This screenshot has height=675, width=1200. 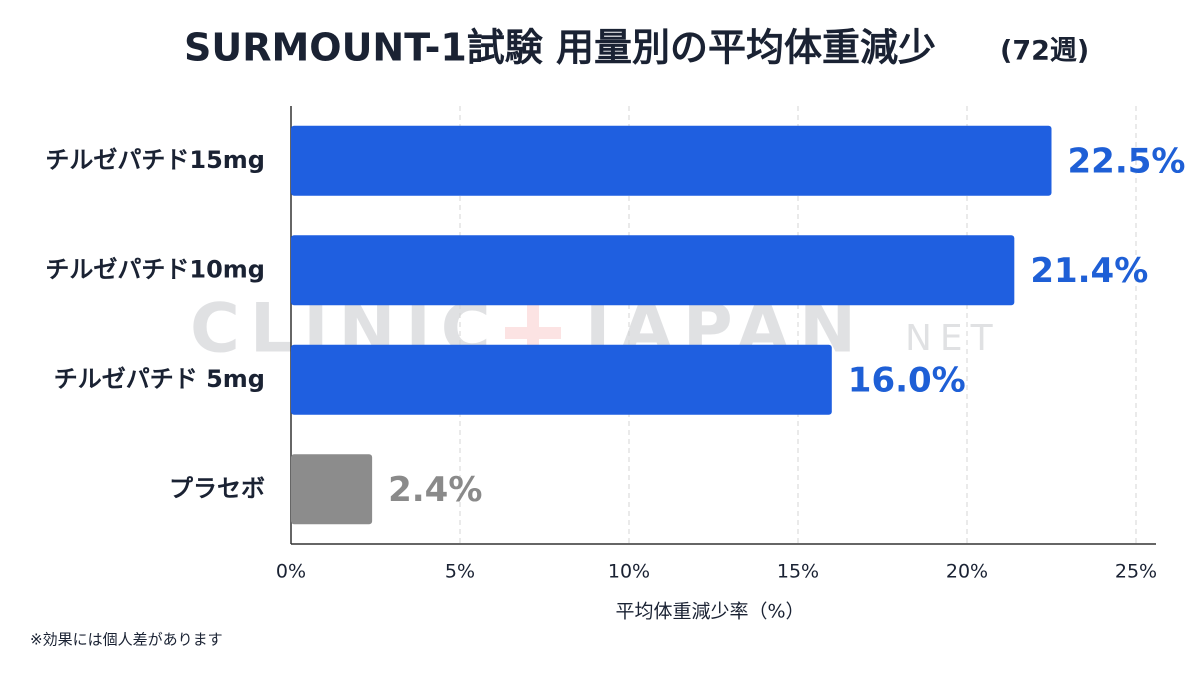 What do you see at coordinates (435, 490) in the screenshot?
I see `data-label: 2.4%` at bounding box center [435, 490].